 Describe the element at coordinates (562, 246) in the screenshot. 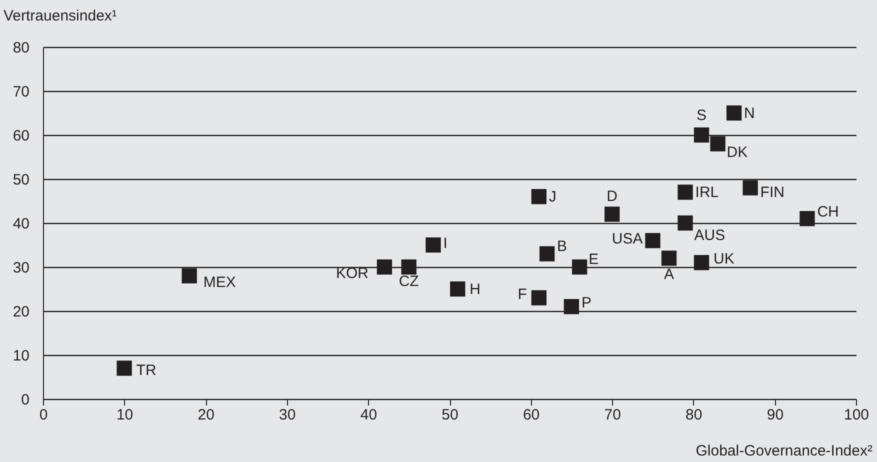

I see `annotation: B` at that location.